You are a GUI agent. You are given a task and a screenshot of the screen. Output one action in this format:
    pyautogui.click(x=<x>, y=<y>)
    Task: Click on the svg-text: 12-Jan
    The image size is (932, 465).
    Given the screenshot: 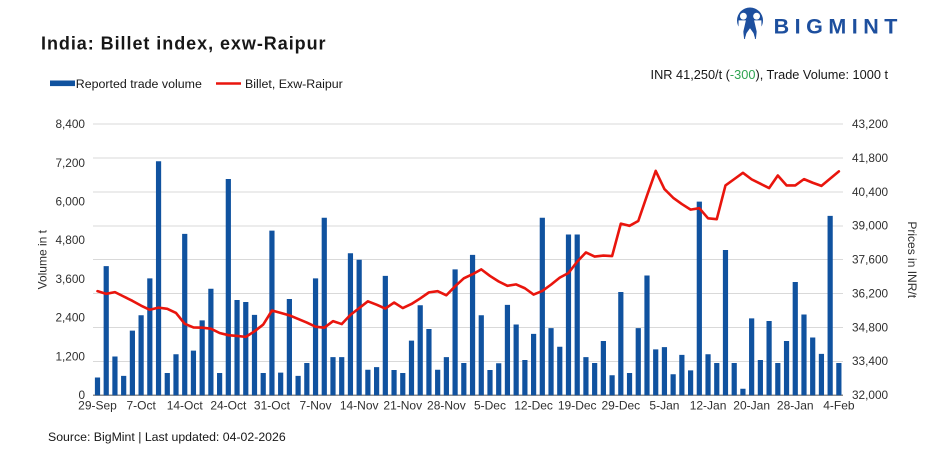 What is the action you would take?
    pyautogui.click(x=708, y=406)
    